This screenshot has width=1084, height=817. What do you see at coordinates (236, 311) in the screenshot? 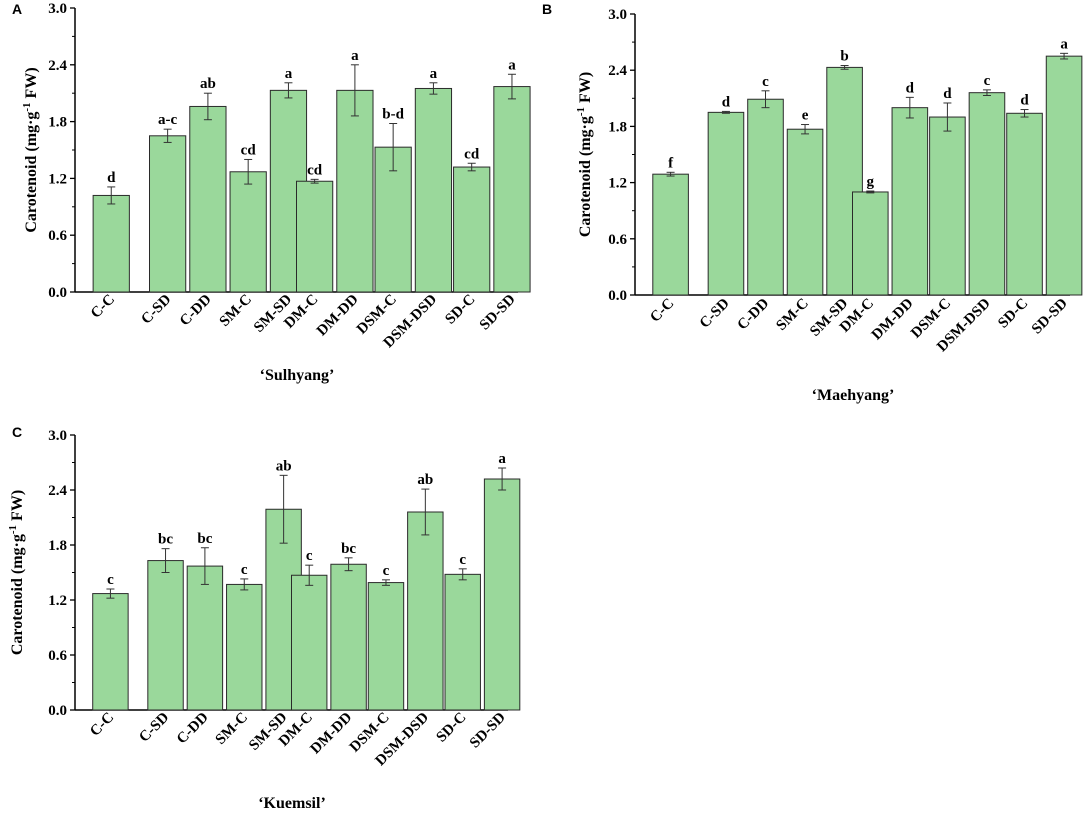
I see `category-label: SM-C` at bounding box center [236, 311].